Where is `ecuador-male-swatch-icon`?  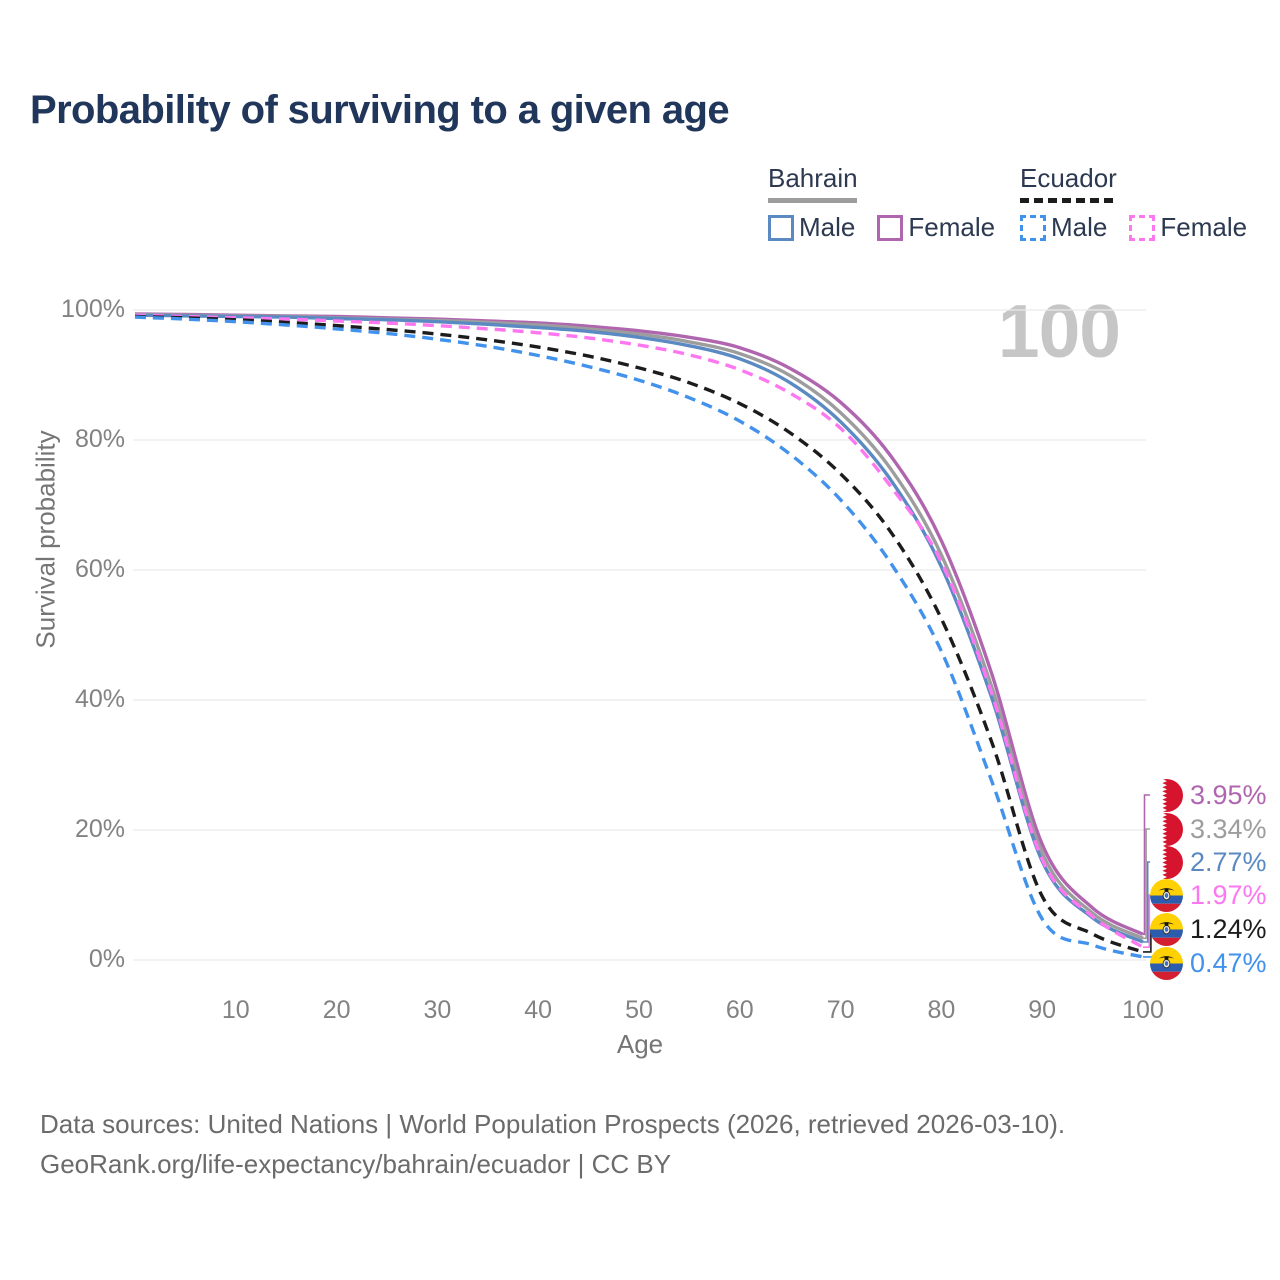 ecuador-male-swatch-icon is located at coordinates (1033, 227).